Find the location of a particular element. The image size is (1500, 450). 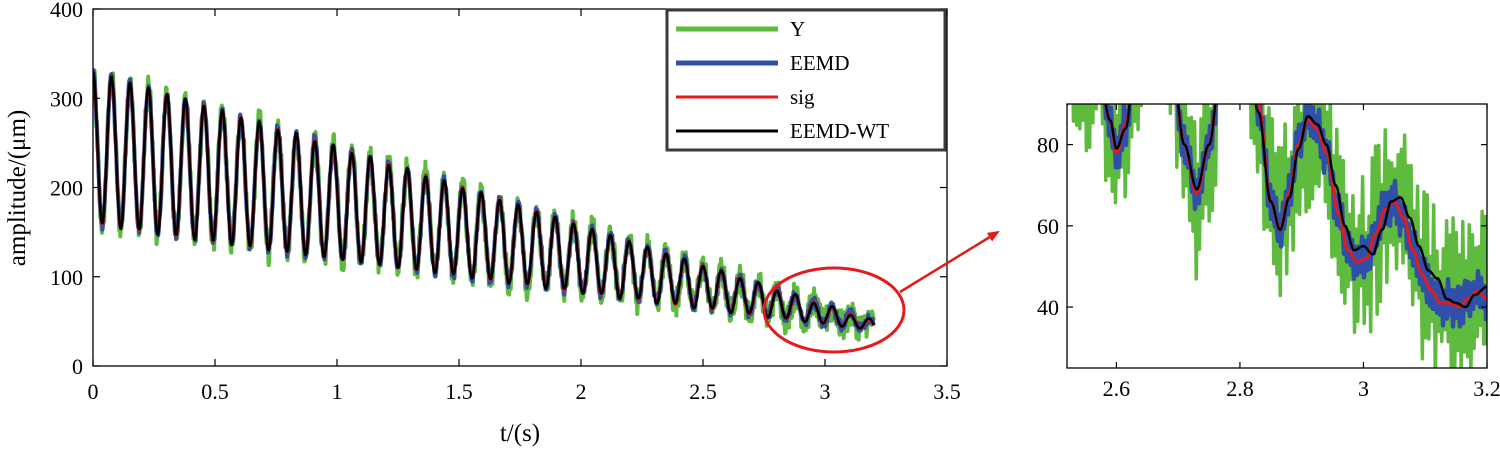

main-x-tick-label: 1 is located at coordinates (337, 391).